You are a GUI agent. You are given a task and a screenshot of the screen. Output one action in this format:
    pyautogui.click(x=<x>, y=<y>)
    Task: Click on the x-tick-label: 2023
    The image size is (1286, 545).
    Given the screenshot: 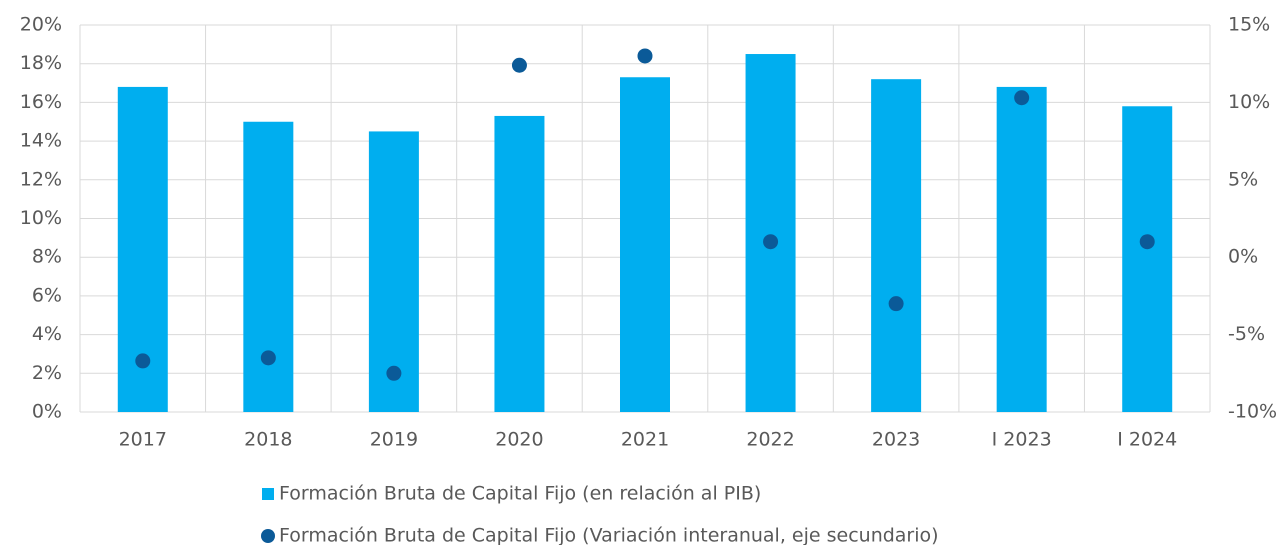 What is the action you would take?
    pyautogui.click(x=896, y=440)
    